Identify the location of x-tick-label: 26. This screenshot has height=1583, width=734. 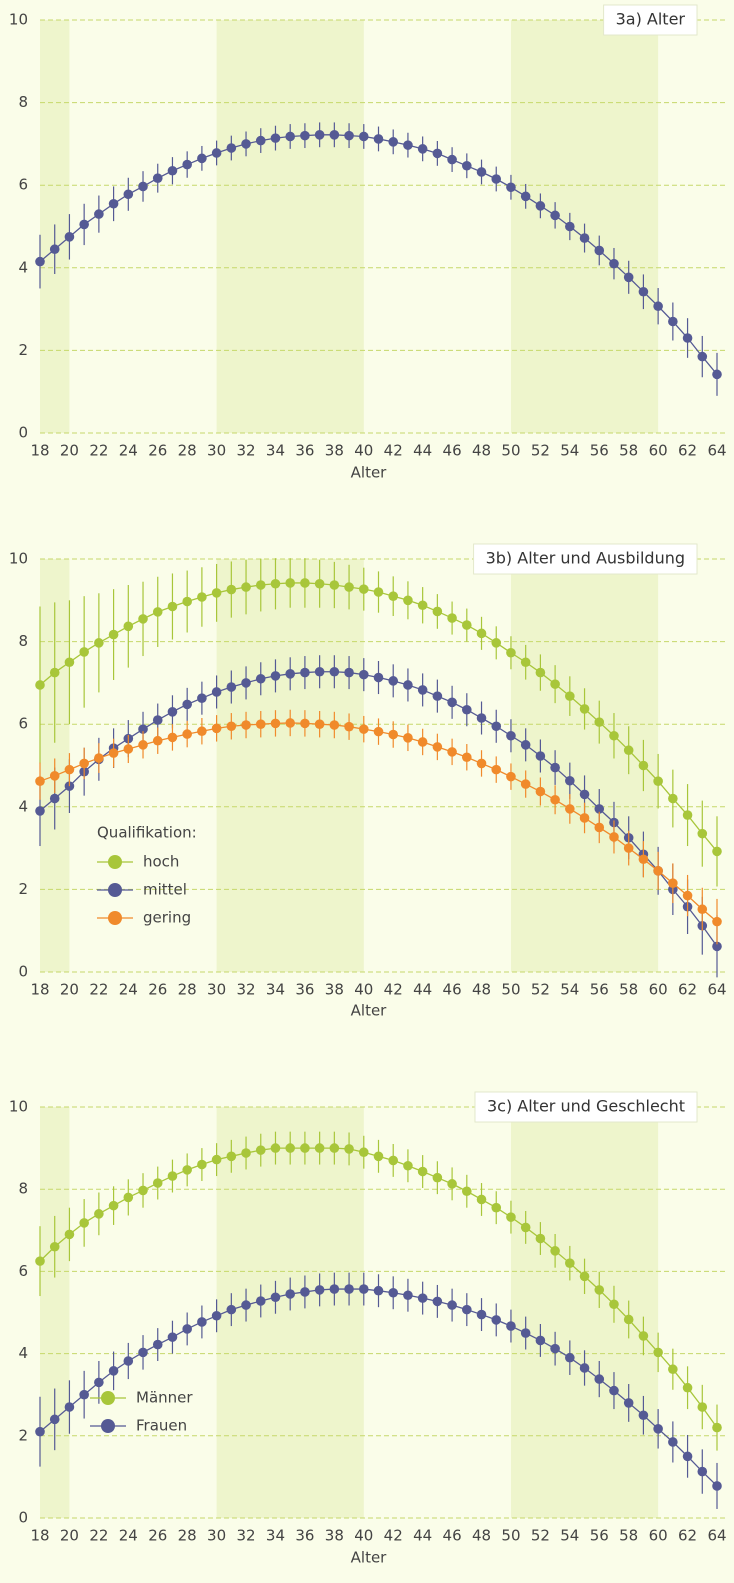
(157, 451).